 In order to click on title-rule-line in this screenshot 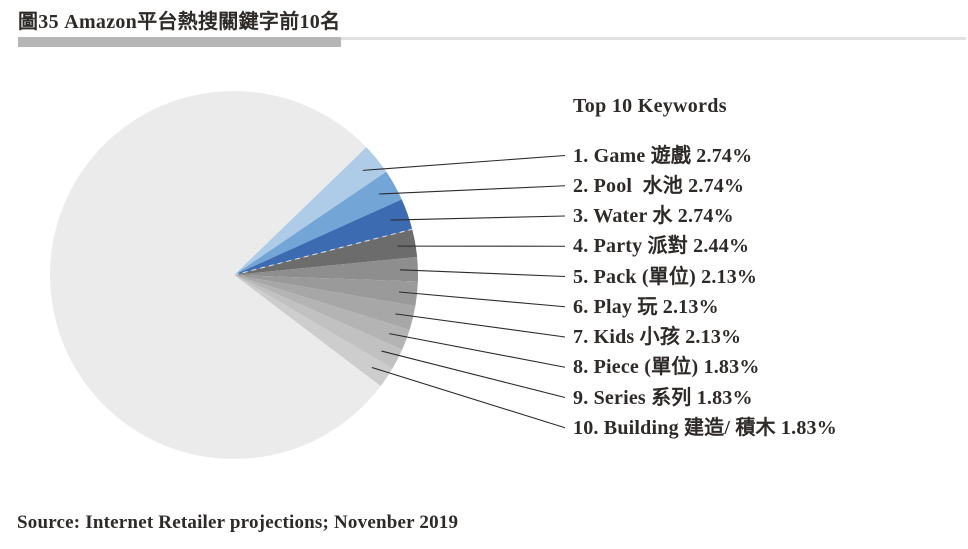, I will do `click(492, 38)`.